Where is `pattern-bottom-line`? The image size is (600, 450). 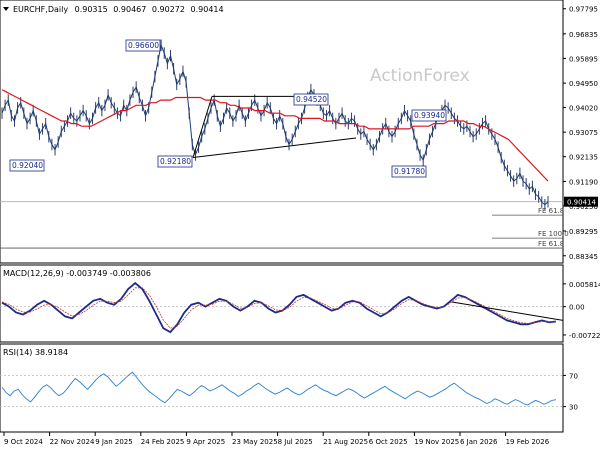
pattern-bottom-line is located at coordinates (274, 148).